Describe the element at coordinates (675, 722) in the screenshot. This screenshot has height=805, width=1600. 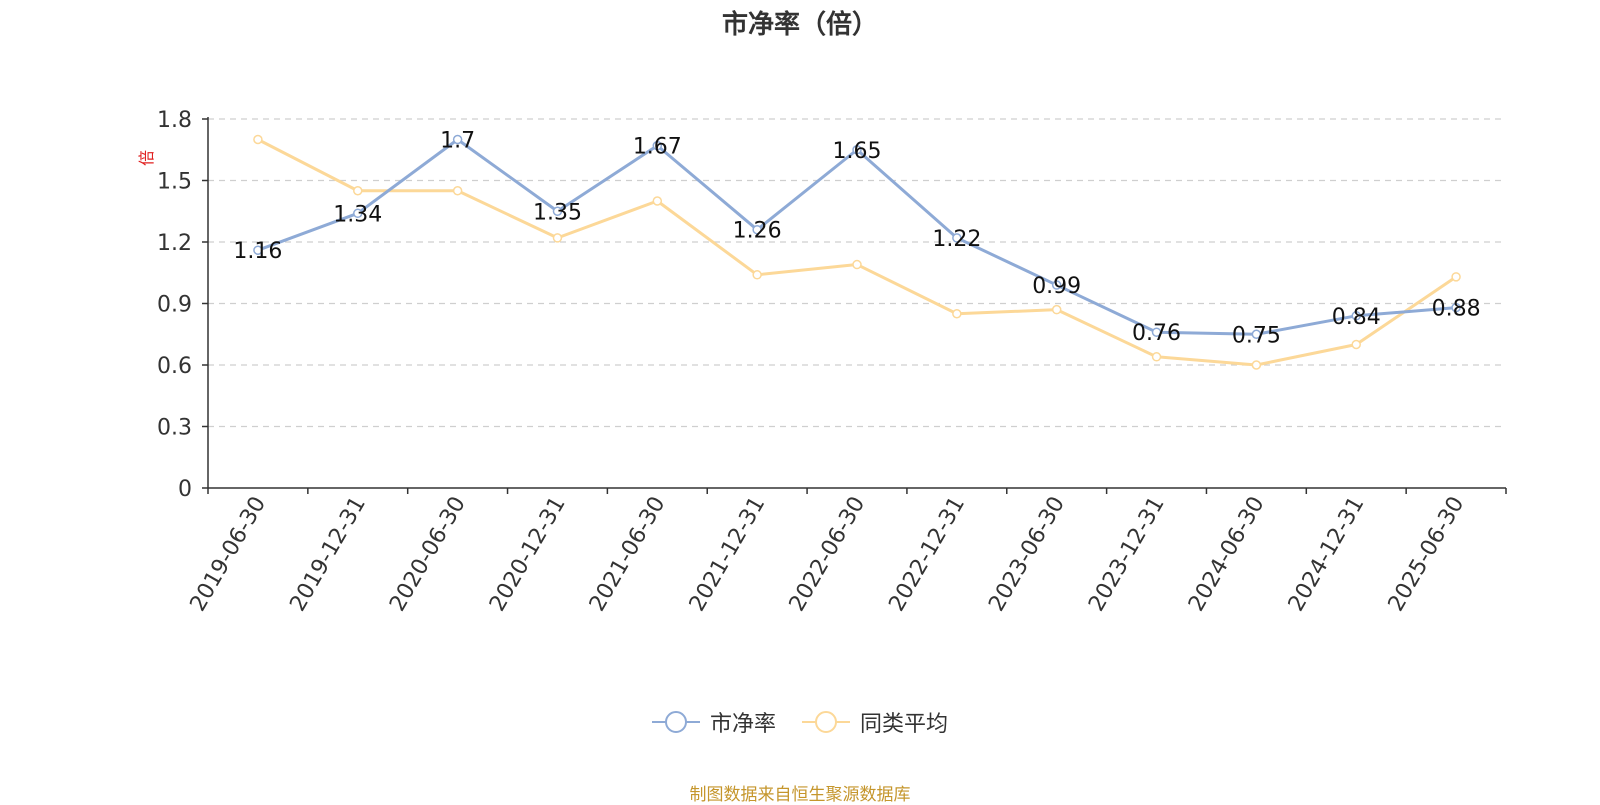
I see `legend-swatch-pb-icon` at that location.